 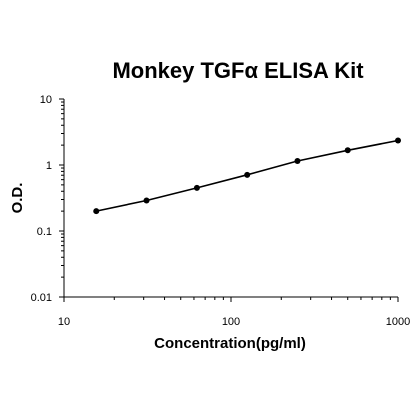 I want to click on y-tick-label: 1, so click(x=49, y=166).